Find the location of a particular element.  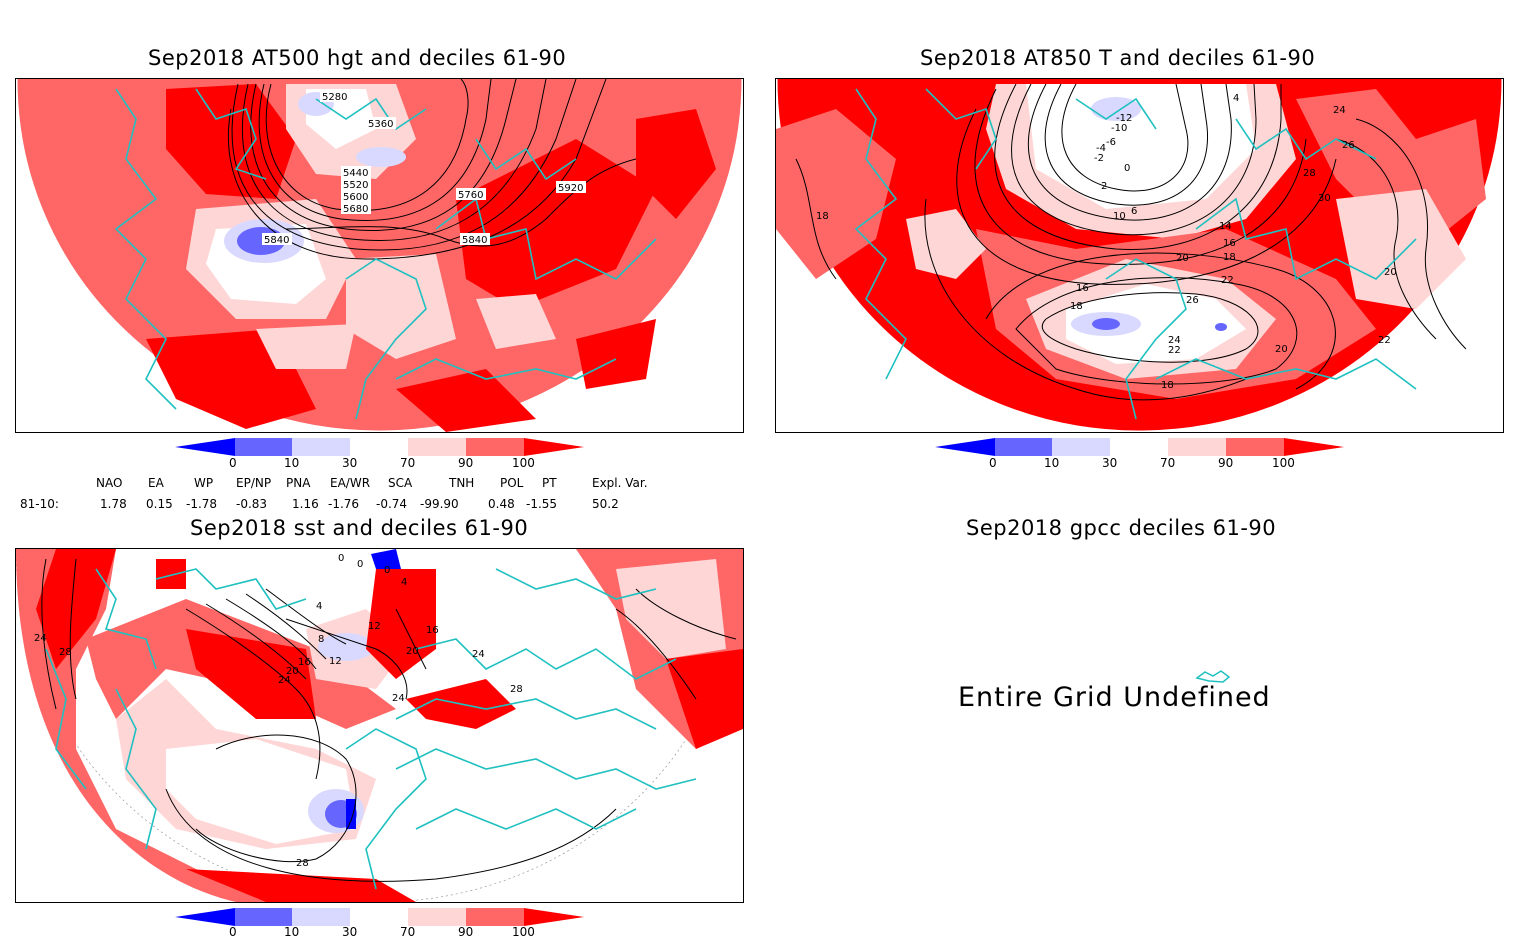

panel-title-hgt500: Sep2018 AT500 hgt and deciles 61-90 is located at coordinates (357, 58).